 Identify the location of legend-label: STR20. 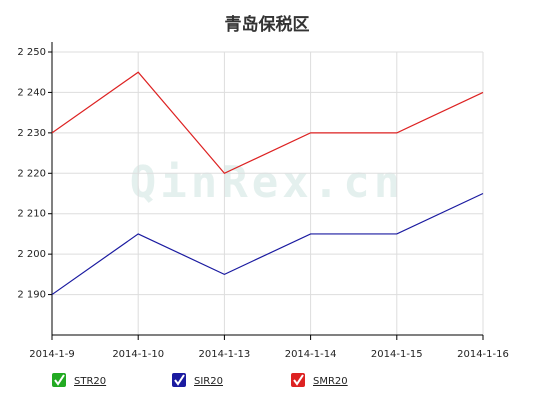
(90, 381).